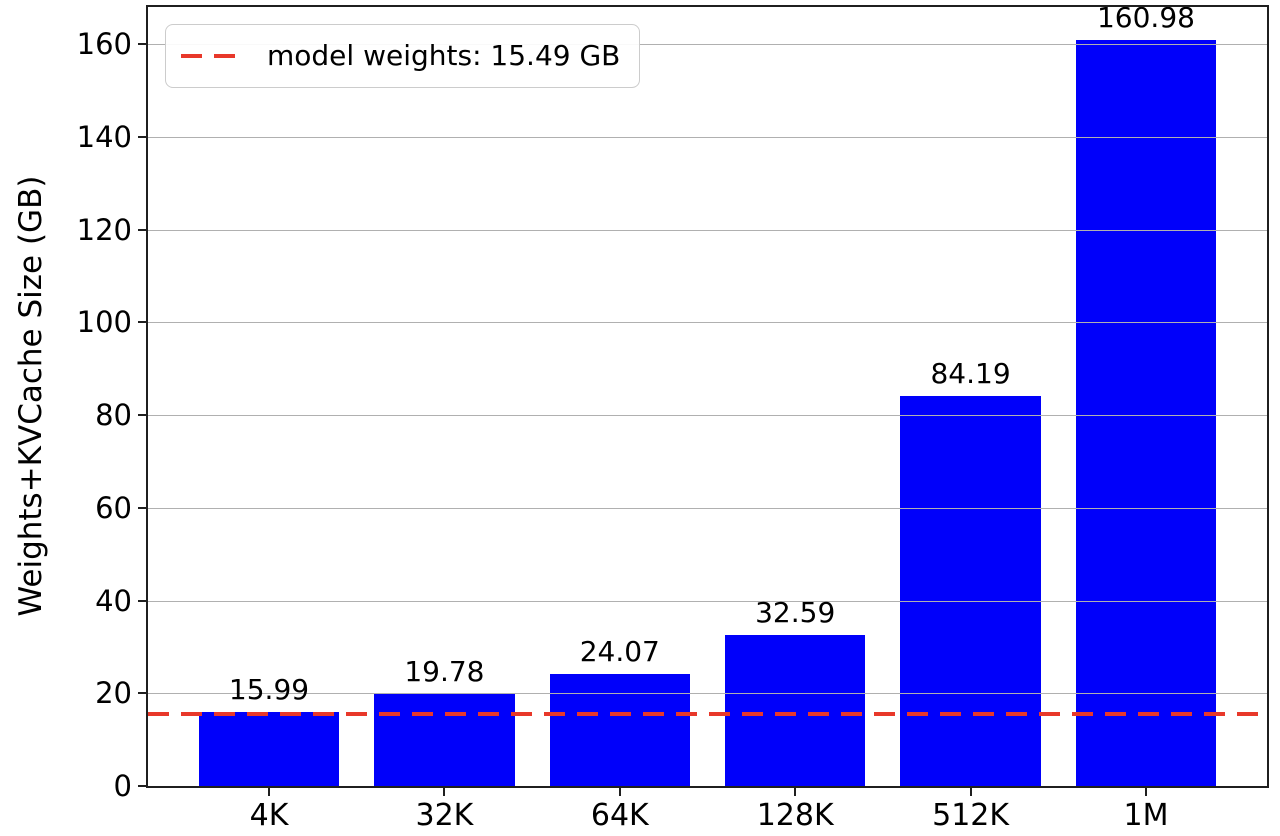 The image size is (1280, 836). Describe the element at coordinates (104, 229) in the screenshot. I see `y-tick-label: 120` at that location.